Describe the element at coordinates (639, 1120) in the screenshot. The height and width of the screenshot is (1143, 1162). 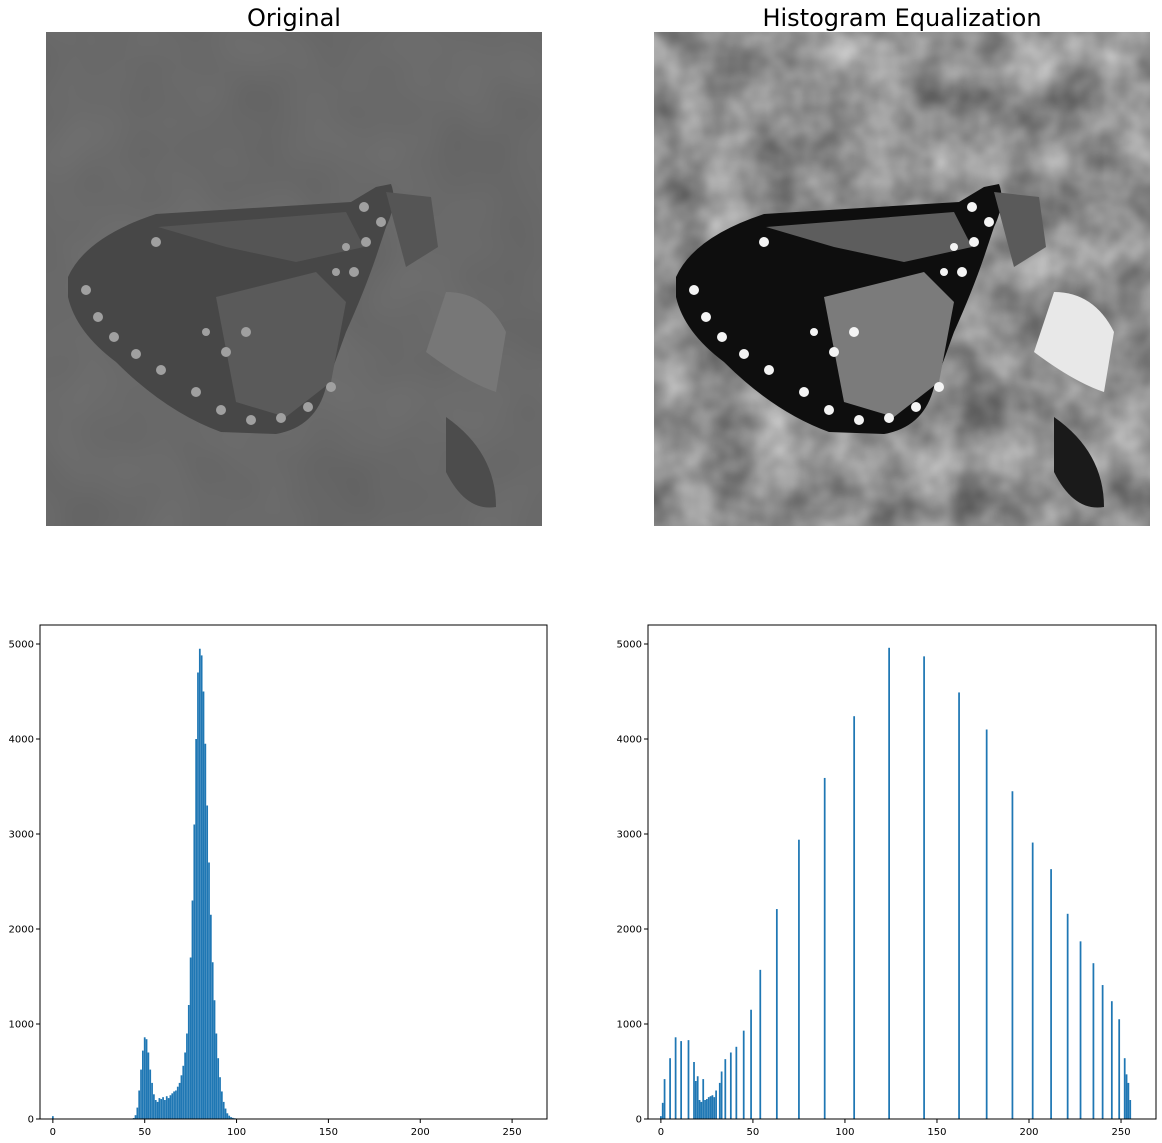
I see `y-tick-label: 0` at that location.